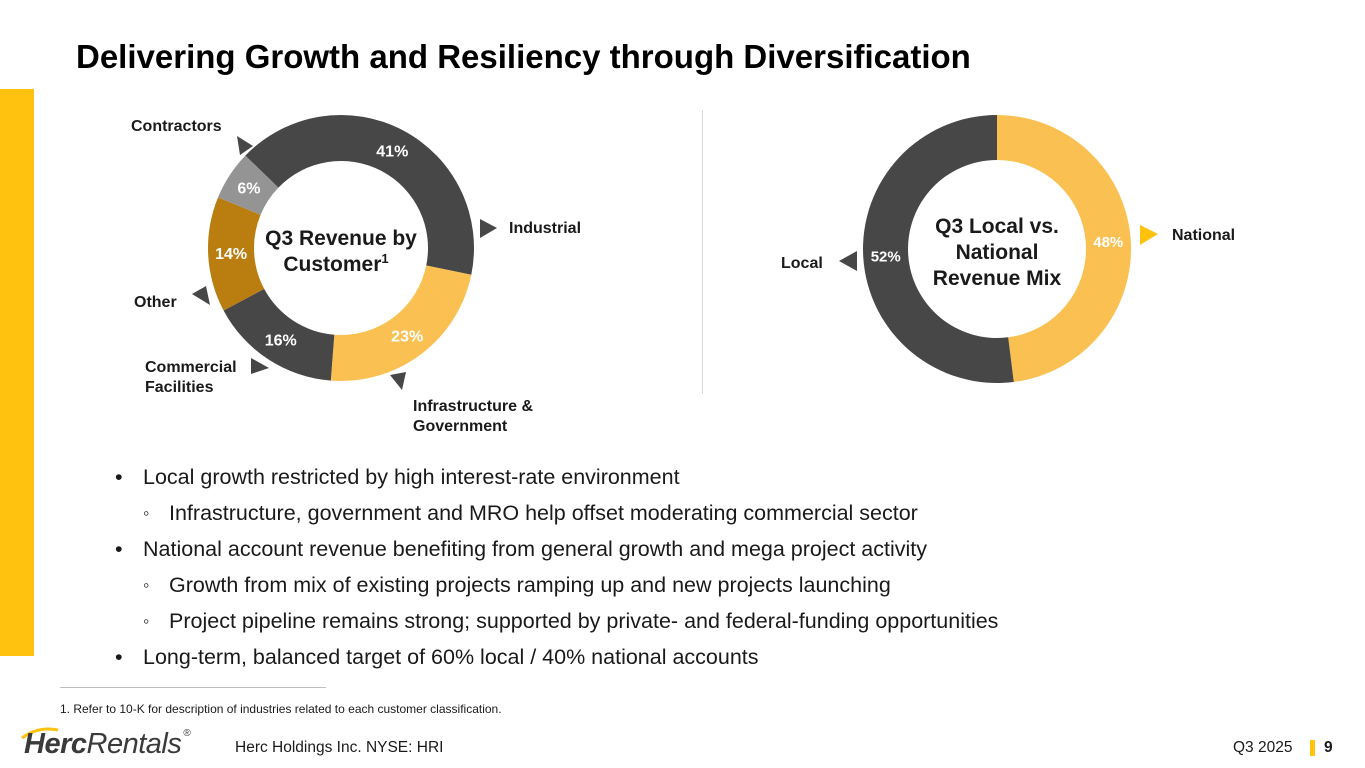  I want to click on herc-rentals-logo: HercRentals ®, so click(107, 744).